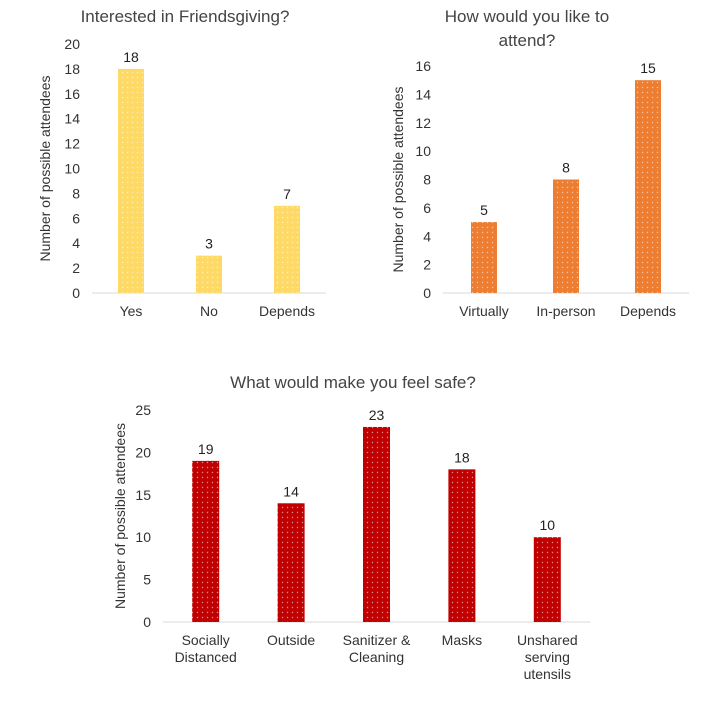 The height and width of the screenshot is (703, 727). What do you see at coordinates (72, 169) in the screenshot?
I see `c1-y-tick: 10` at bounding box center [72, 169].